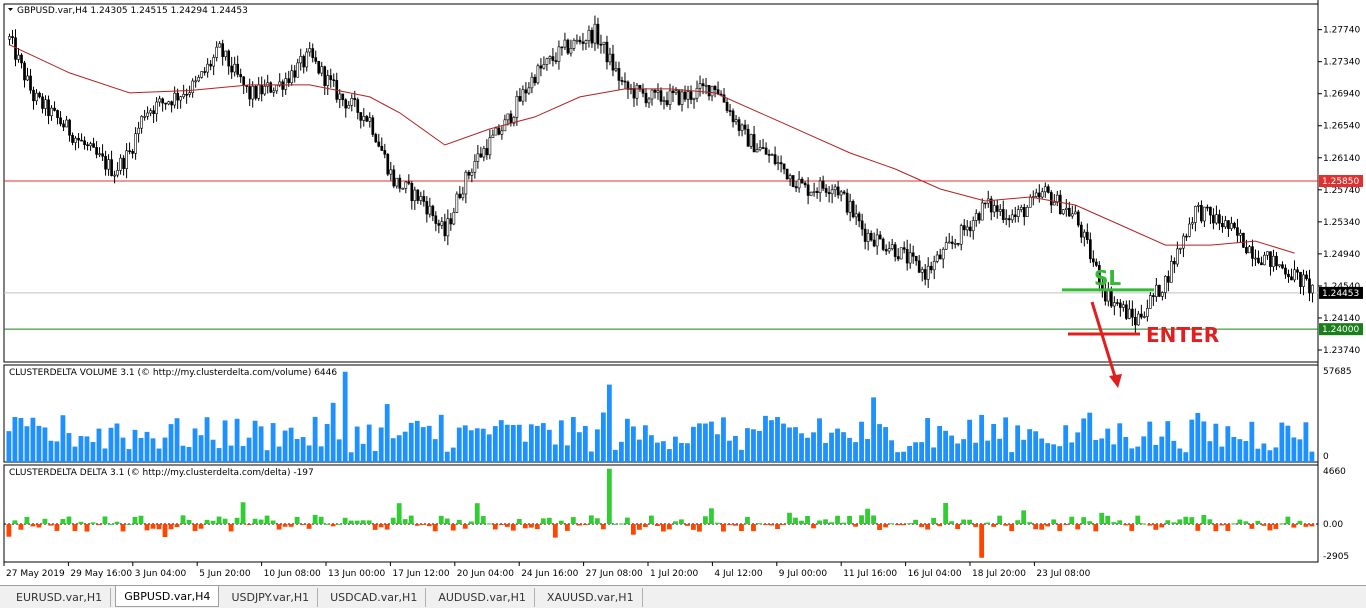 The image size is (1366, 608). Describe the element at coordinates (1341, 127) in the screenshot. I see `price-tick-label: 1.26540` at that location.